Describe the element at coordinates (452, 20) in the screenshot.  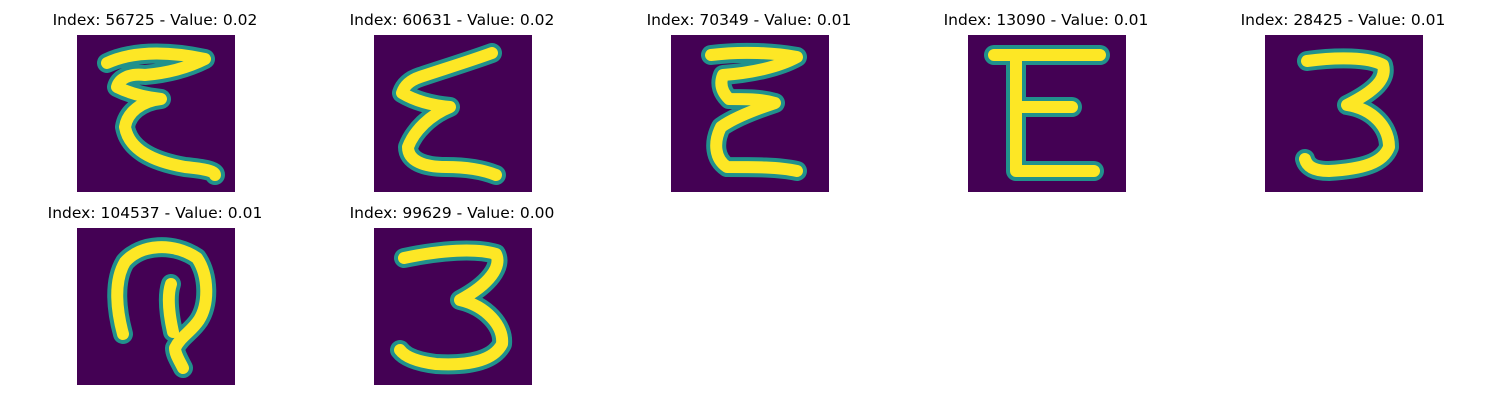
I see `panel-title: Index: 60631 - Value: 0.02` at that location.